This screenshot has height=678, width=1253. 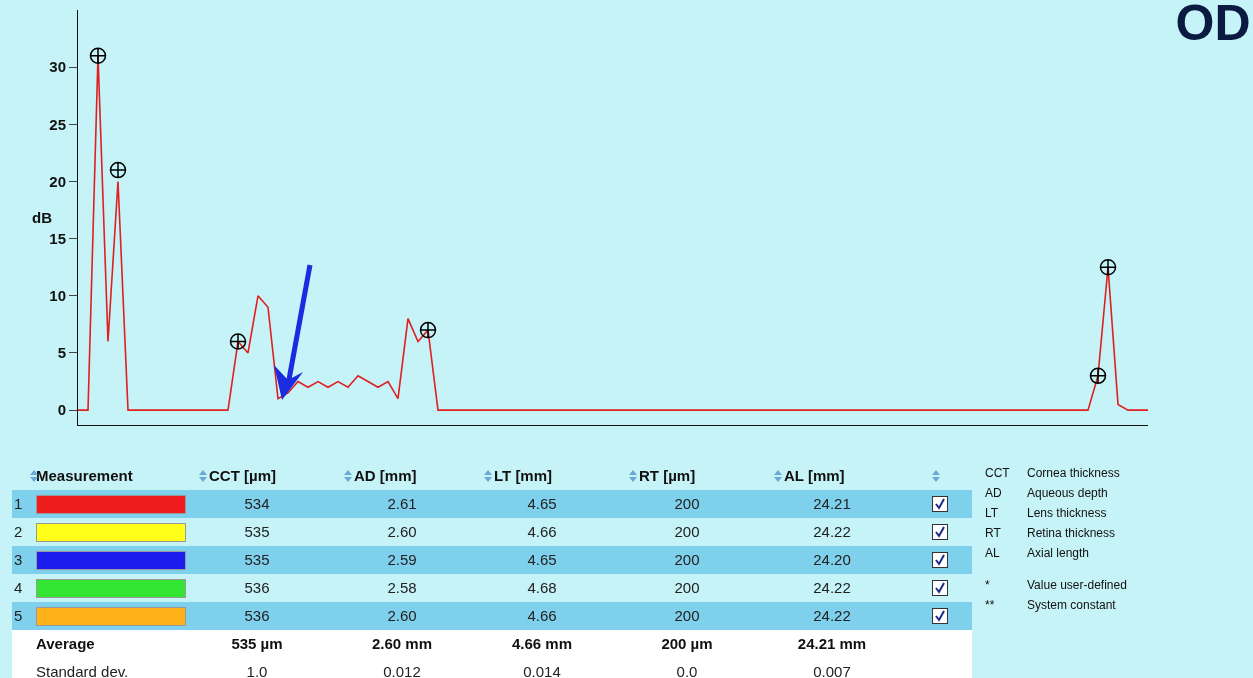 I want to click on y-tick-label: 30, so click(x=57, y=67).